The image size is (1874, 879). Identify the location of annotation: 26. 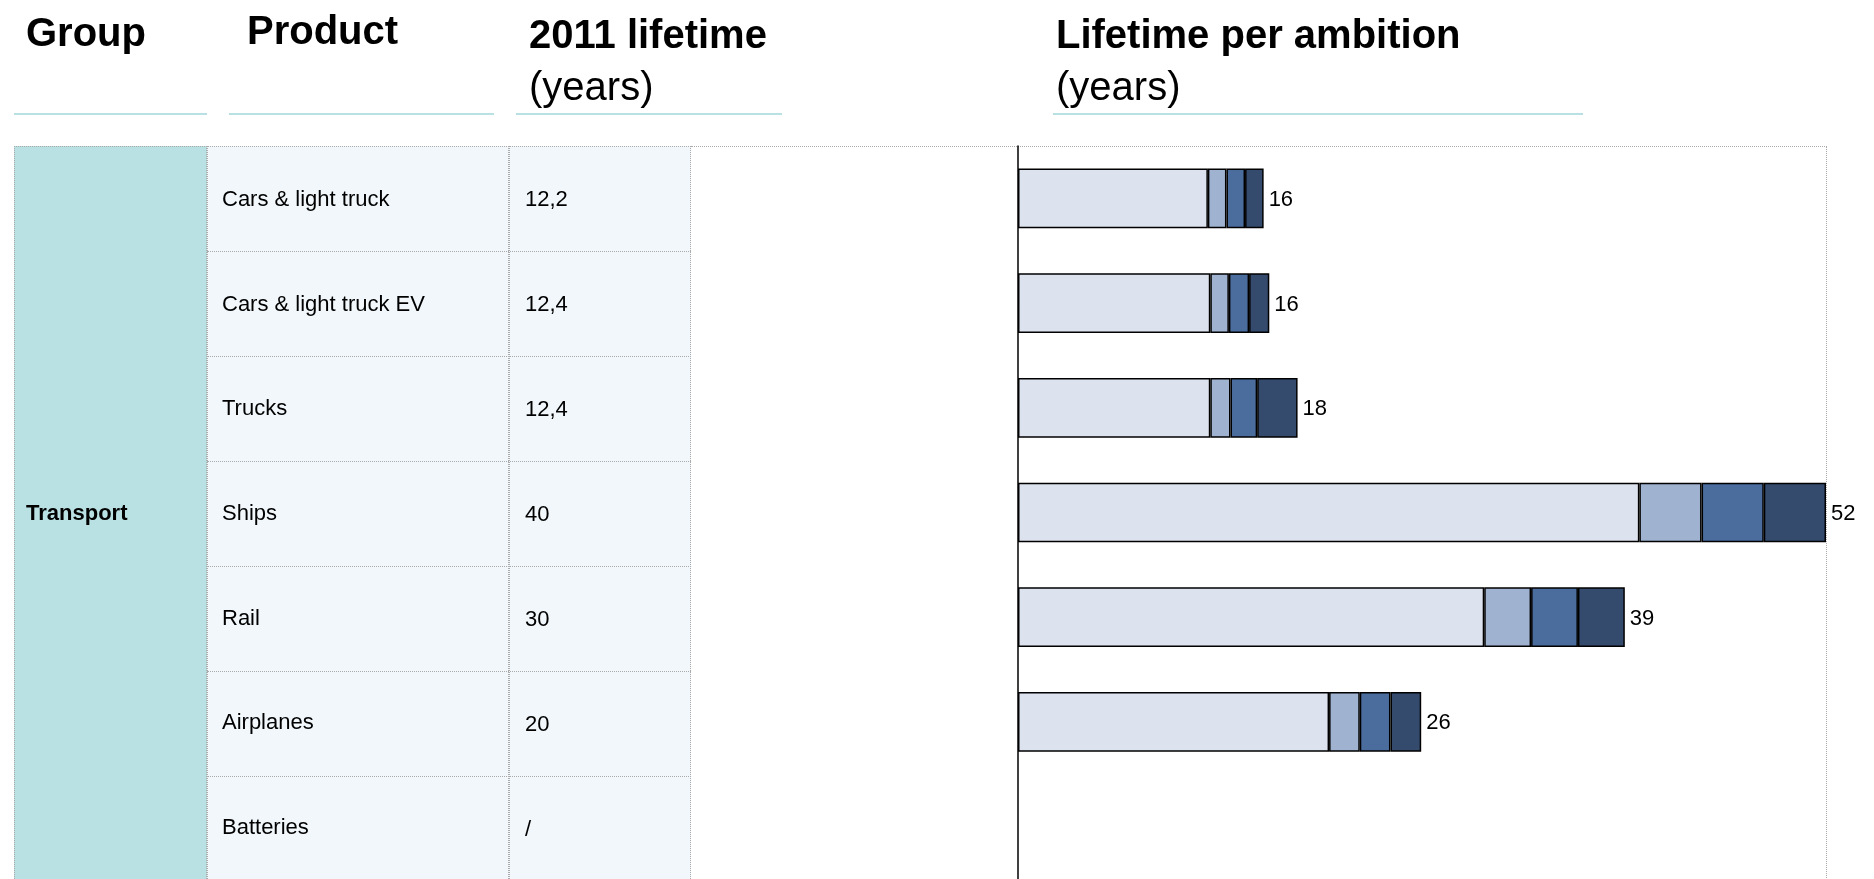
(1438, 722).